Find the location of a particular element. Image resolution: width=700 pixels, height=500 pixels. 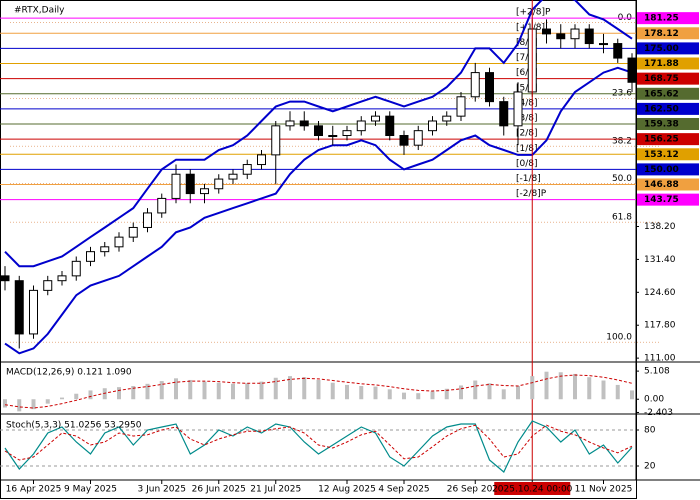

y-tick-label: 111.00 is located at coordinates (660, 359).